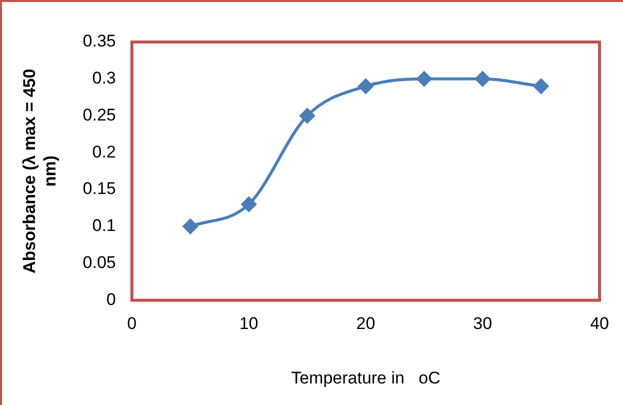  Describe the element at coordinates (365, 378) in the screenshot. I see `x-axis-title: Temperature in oC` at that location.